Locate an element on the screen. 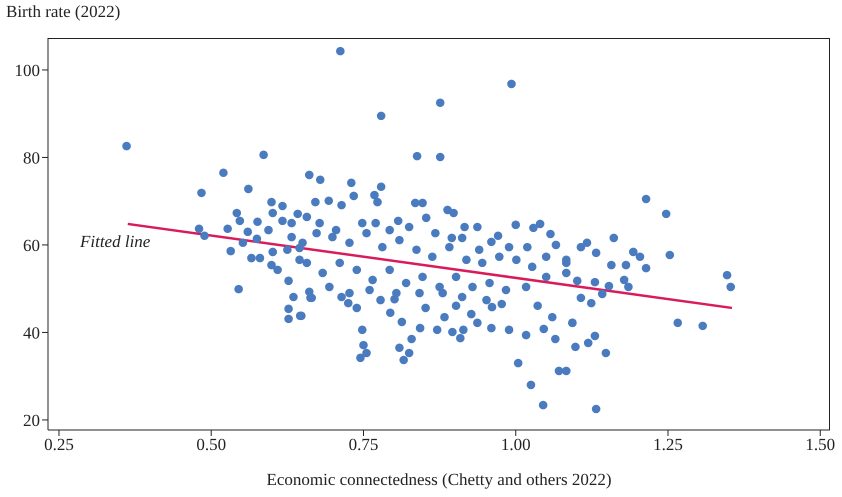  x-tick-label: 1.00 is located at coordinates (515, 444).